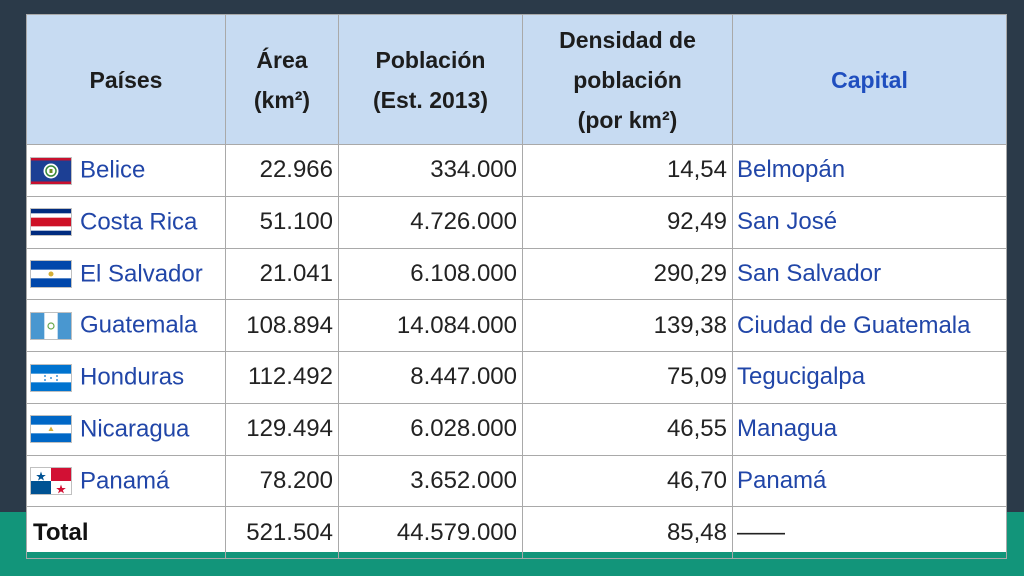 This screenshot has height=576, width=1024. What do you see at coordinates (430, 325) in the screenshot?
I see `population-cell: 14.084.000` at bounding box center [430, 325].